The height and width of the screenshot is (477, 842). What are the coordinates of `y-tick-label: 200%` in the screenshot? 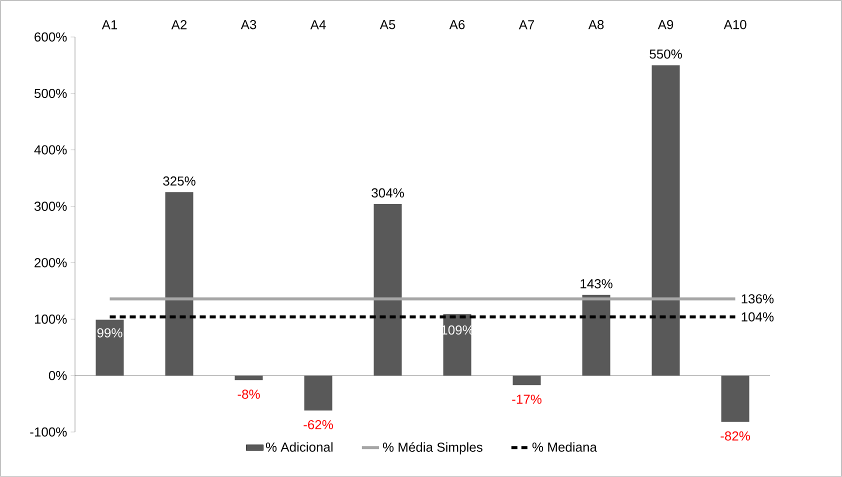 It's located at (50, 263).